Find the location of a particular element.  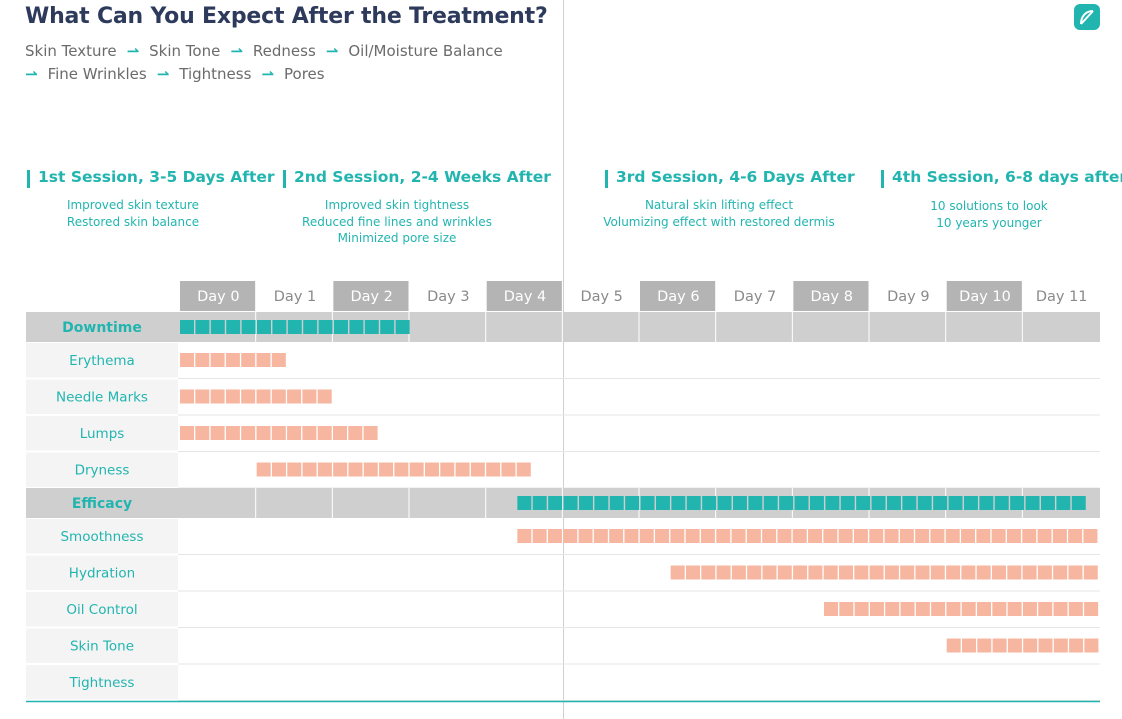

session-4-line: 10 years younger is located at coordinates (989, 222).